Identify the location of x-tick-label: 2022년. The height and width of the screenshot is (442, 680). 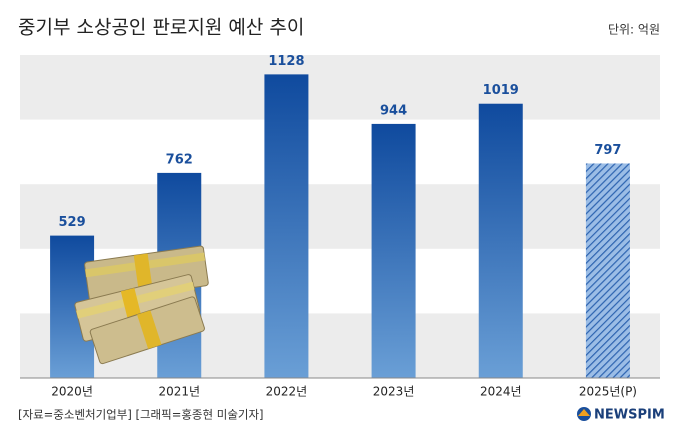
(287, 392).